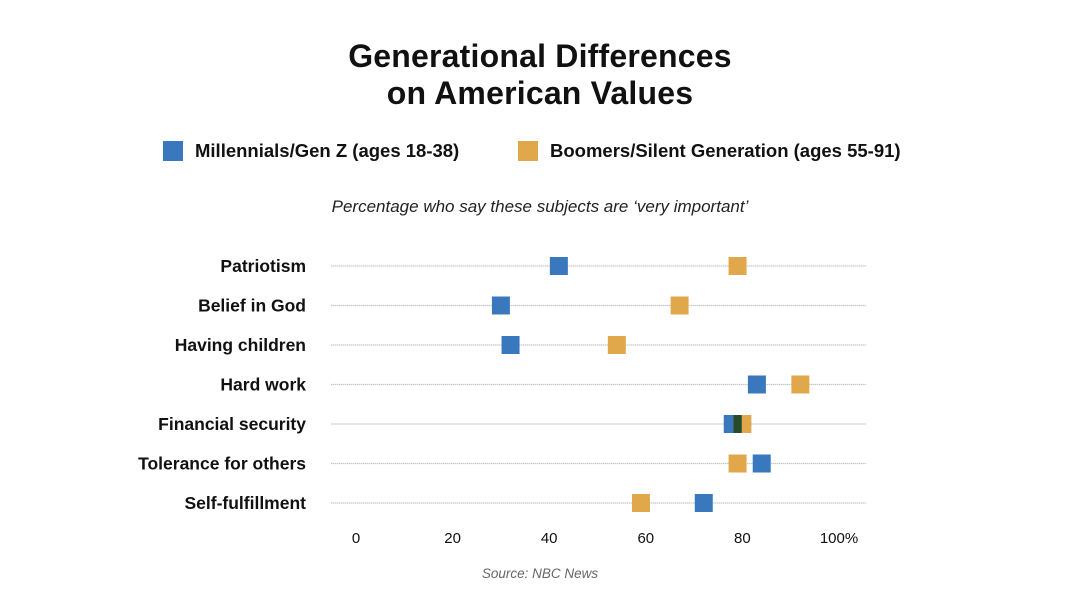 The image size is (1080, 608). Describe the element at coordinates (232, 424) in the screenshot. I see `category-label-financial-security: Financial security` at that location.